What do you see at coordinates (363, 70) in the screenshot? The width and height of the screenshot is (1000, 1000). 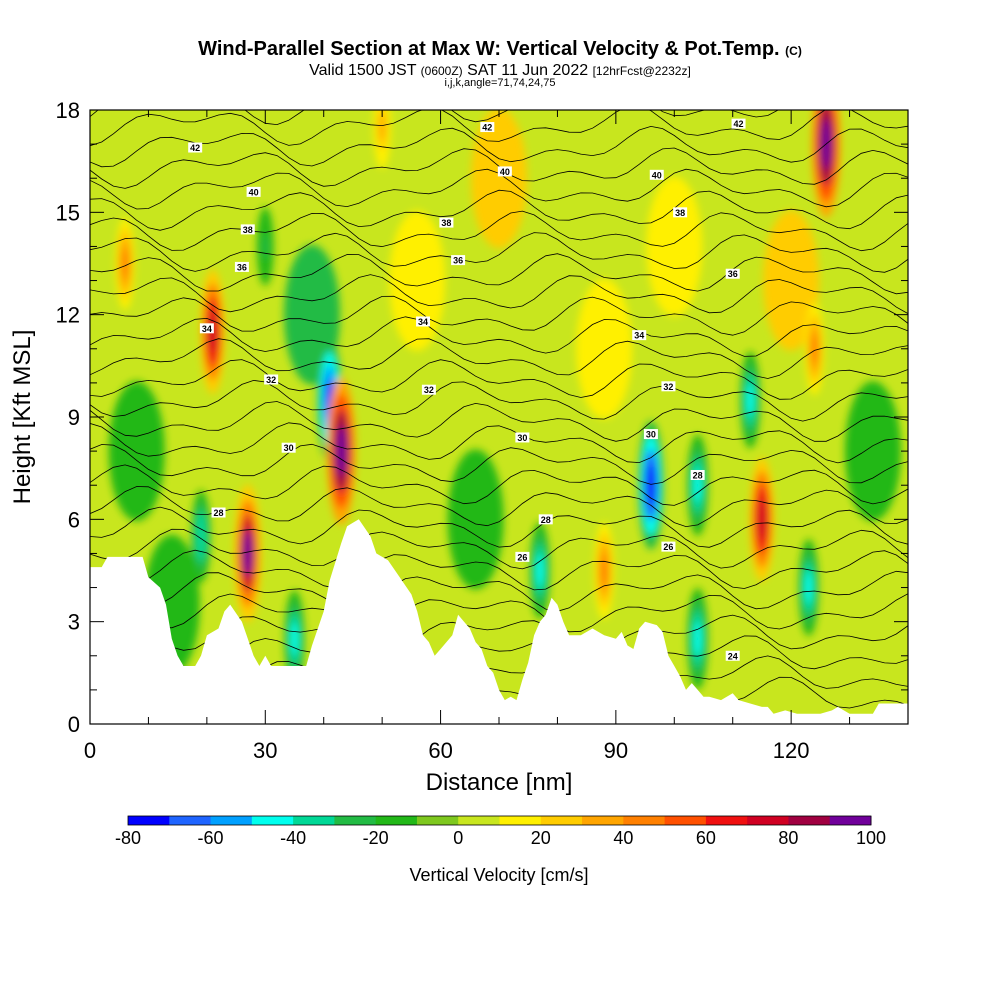 I see `valid-time-prefix: Valid 1500 JST` at bounding box center [363, 70].